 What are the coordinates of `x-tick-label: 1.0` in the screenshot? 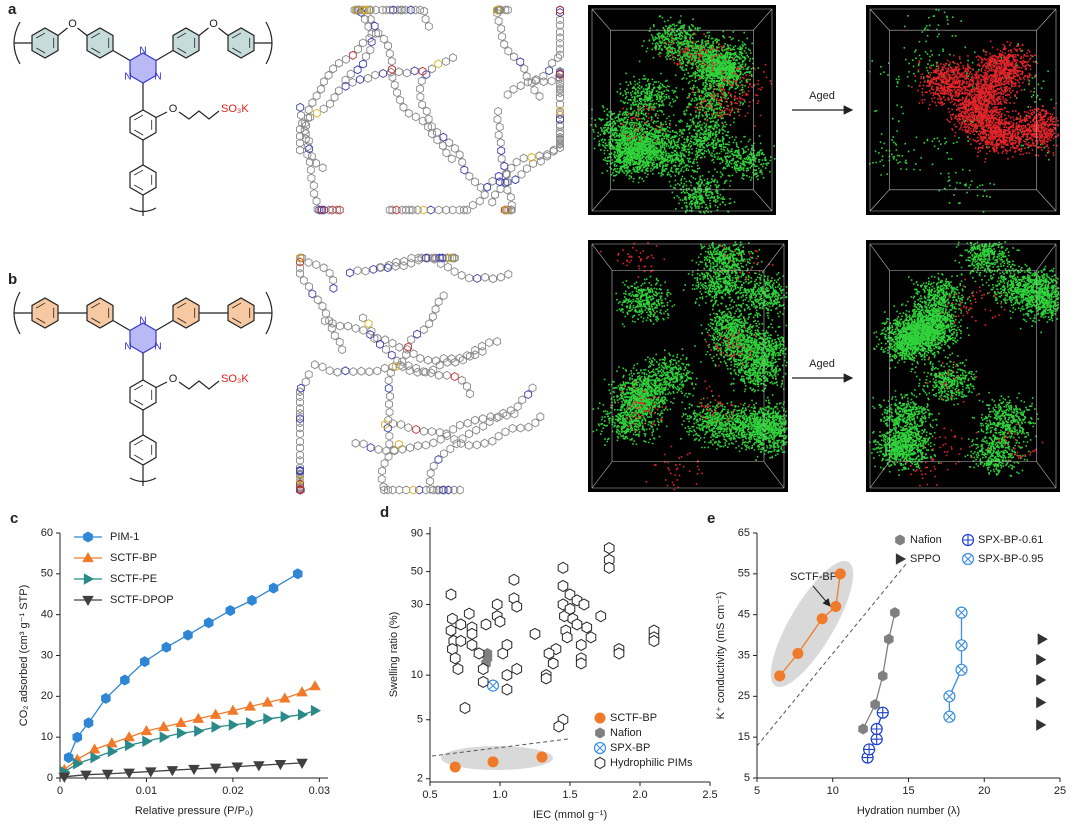 It's located at (499, 795).